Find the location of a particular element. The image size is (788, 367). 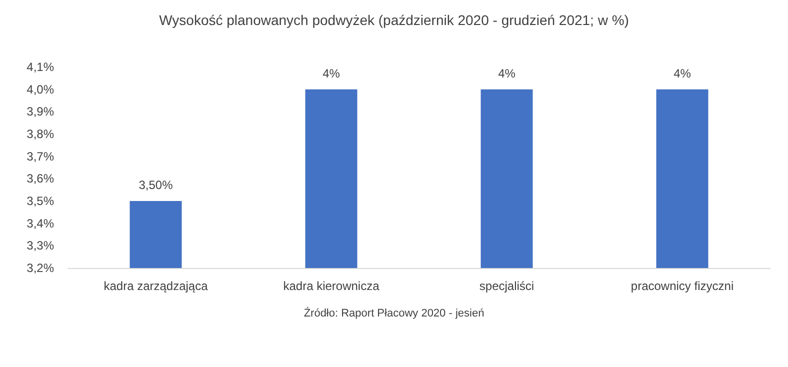

x-tick-label: specjaliści is located at coordinates (506, 286).